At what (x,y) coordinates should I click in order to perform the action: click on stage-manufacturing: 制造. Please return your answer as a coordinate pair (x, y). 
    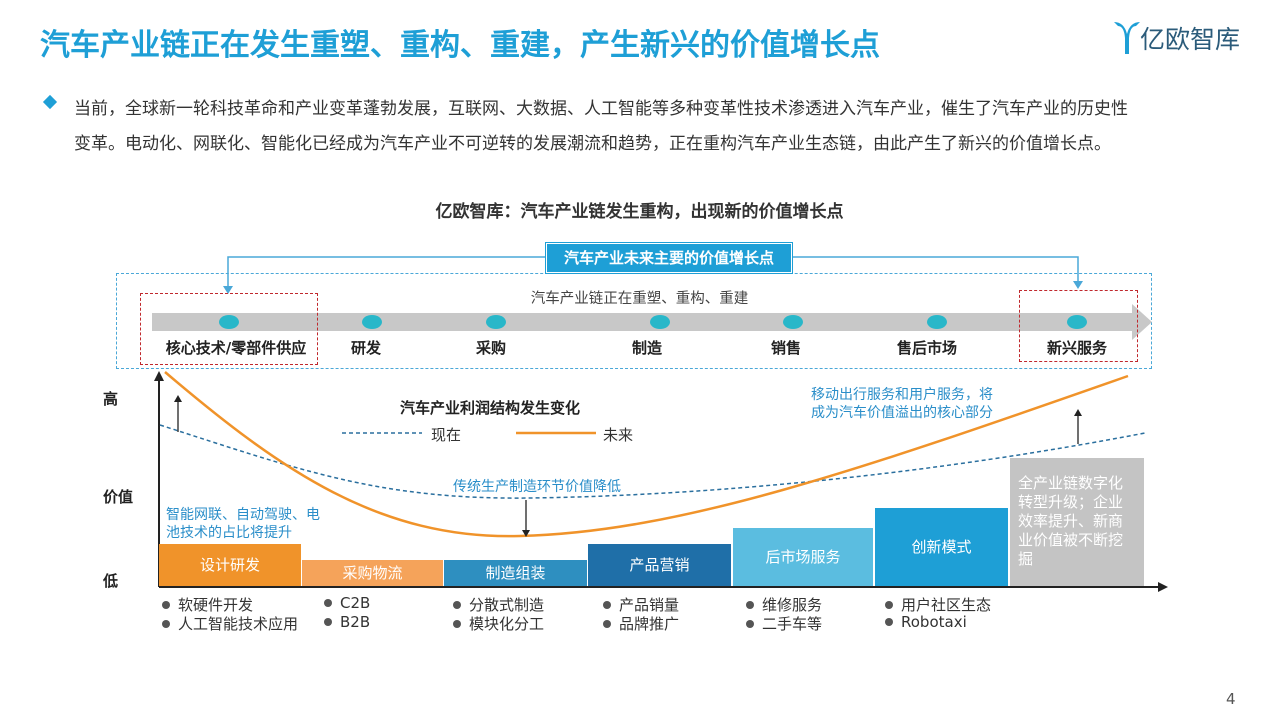
    Looking at the image, I should click on (647, 348).